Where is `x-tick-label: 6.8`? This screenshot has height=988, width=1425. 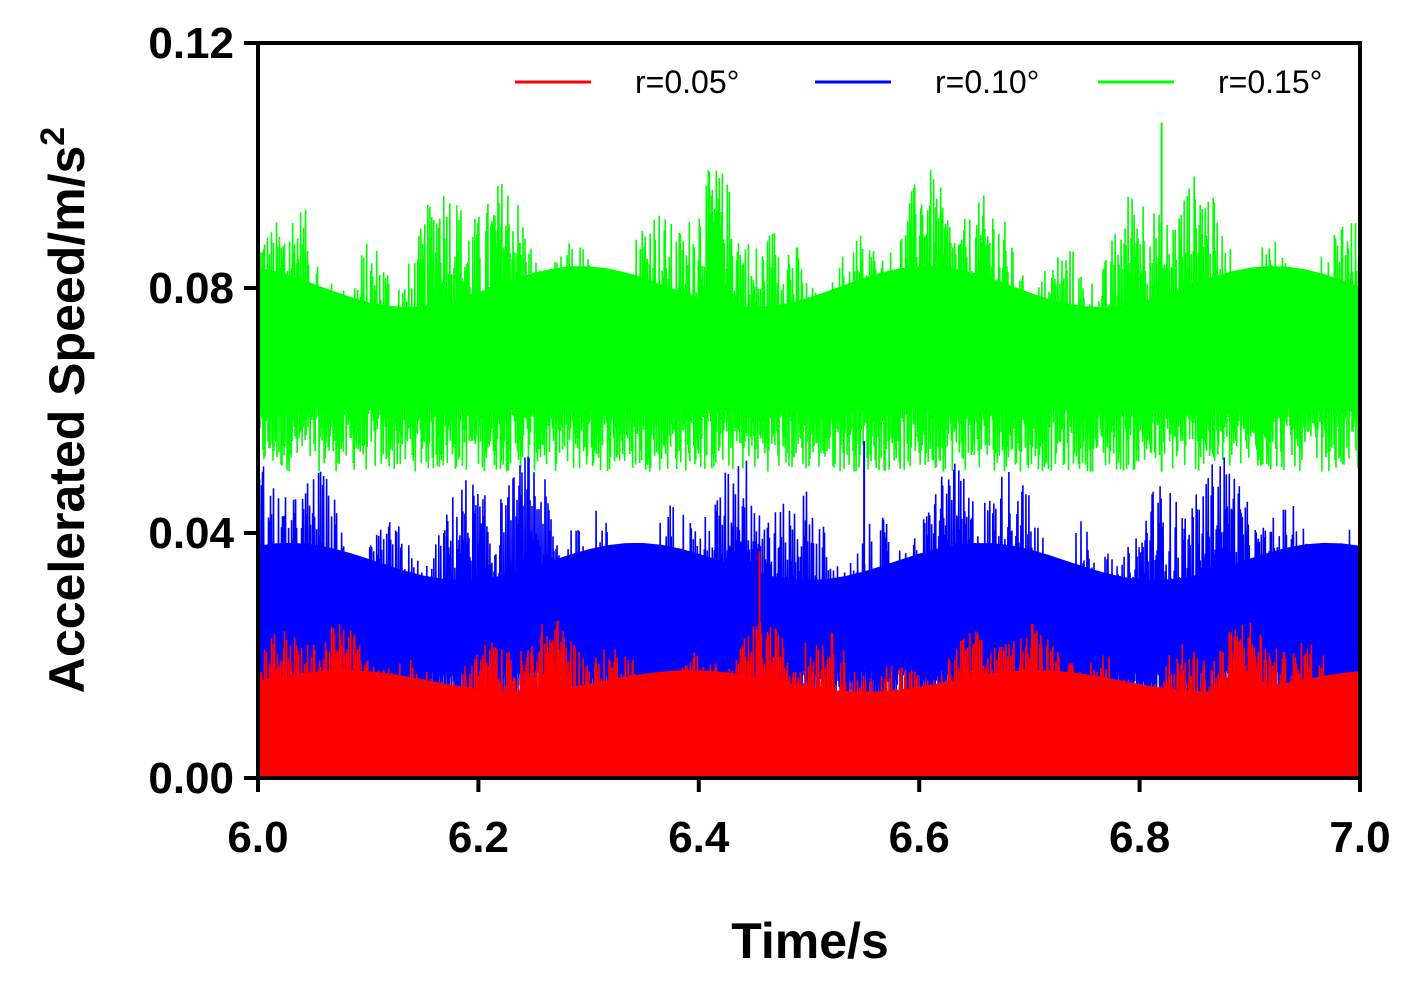
x-tick-label: 6.8 is located at coordinates (1139, 837).